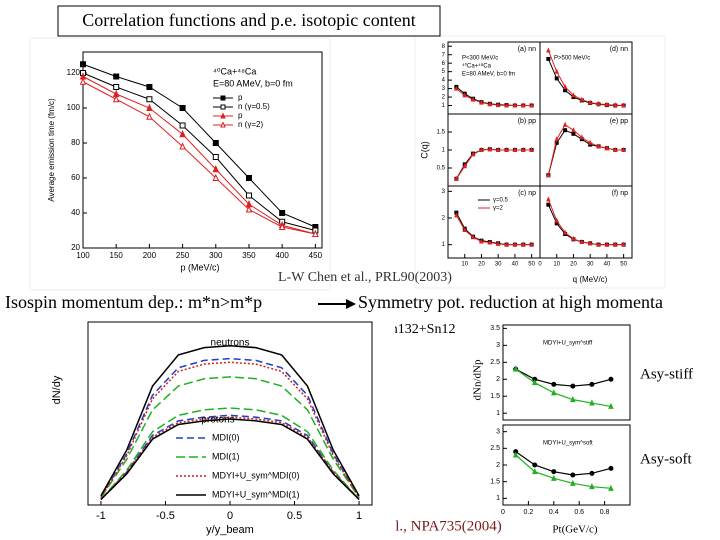 This screenshot has height=540, width=720. Describe the element at coordinates (444, 47) in the screenshot. I see `y-tick-label: 8` at that location.